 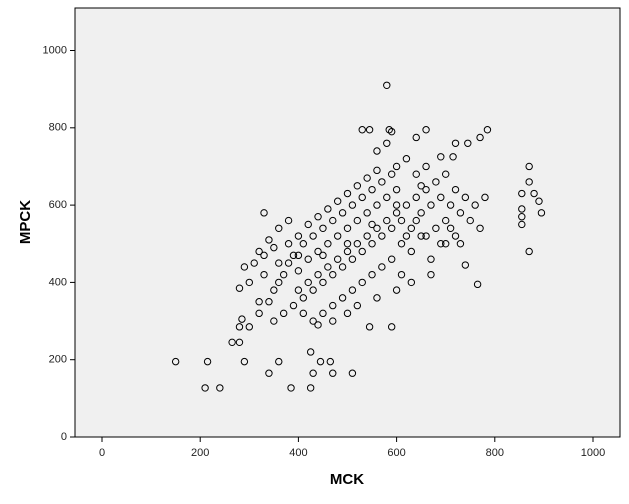 What do you see at coordinates (25, 222) in the screenshot?
I see `y-axis-title: MPCK` at bounding box center [25, 222].